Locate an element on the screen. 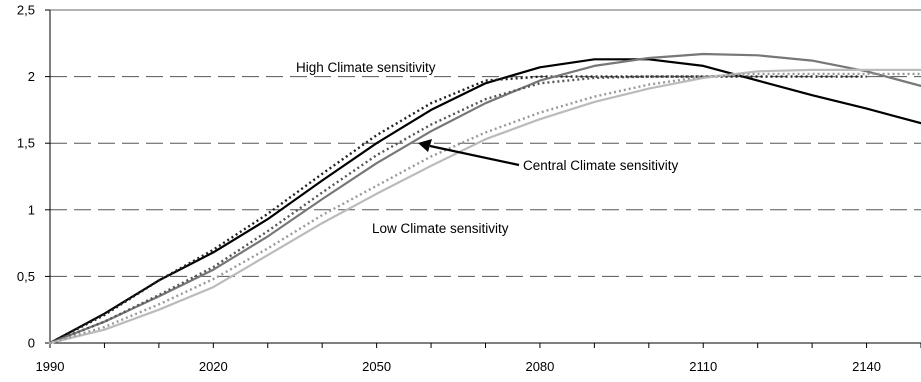 The image size is (921, 382). x-tick-label: 1990 is located at coordinates (50, 366).